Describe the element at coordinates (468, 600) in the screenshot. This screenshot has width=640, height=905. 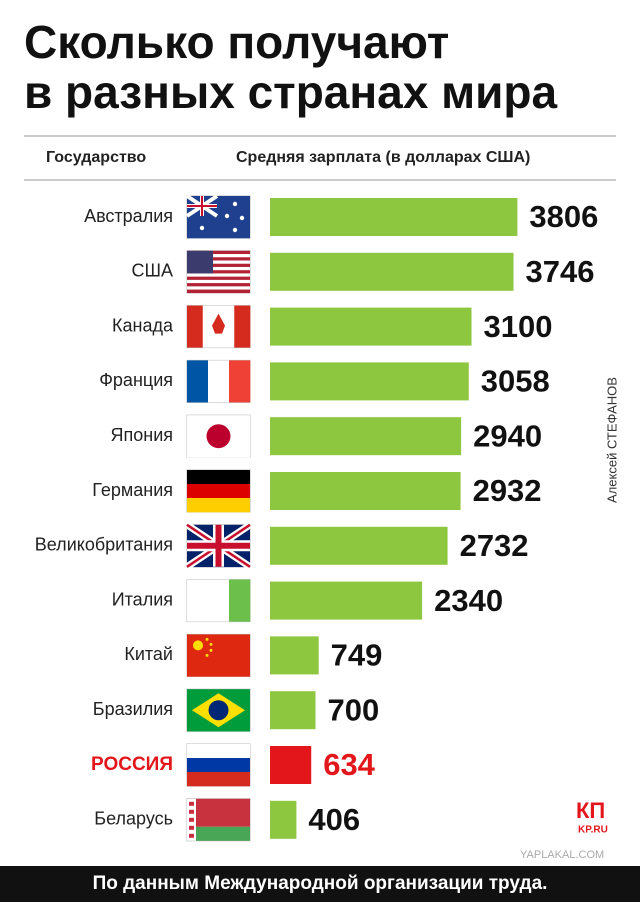
I see `value-label: 2340` at that location.